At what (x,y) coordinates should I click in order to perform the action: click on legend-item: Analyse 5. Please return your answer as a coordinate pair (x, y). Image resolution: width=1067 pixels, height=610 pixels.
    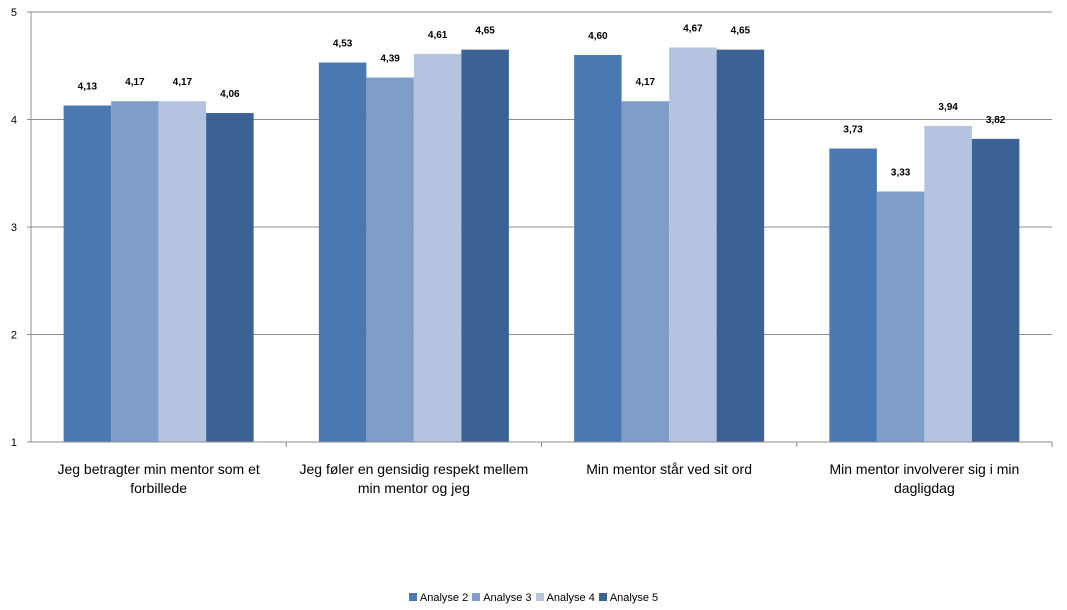
    Looking at the image, I should click on (628, 598).